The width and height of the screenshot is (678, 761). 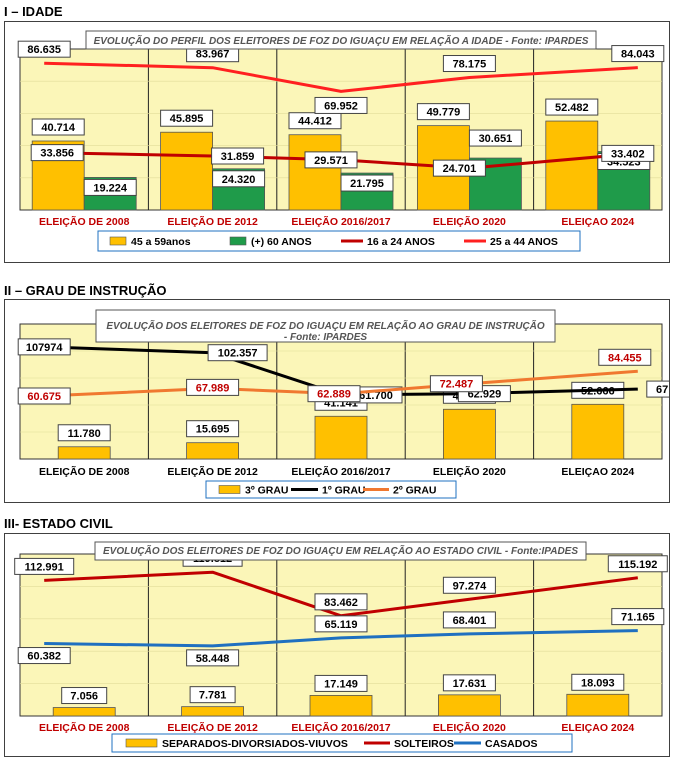 I want to click on line-label: 107974, so click(x=45, y=348).